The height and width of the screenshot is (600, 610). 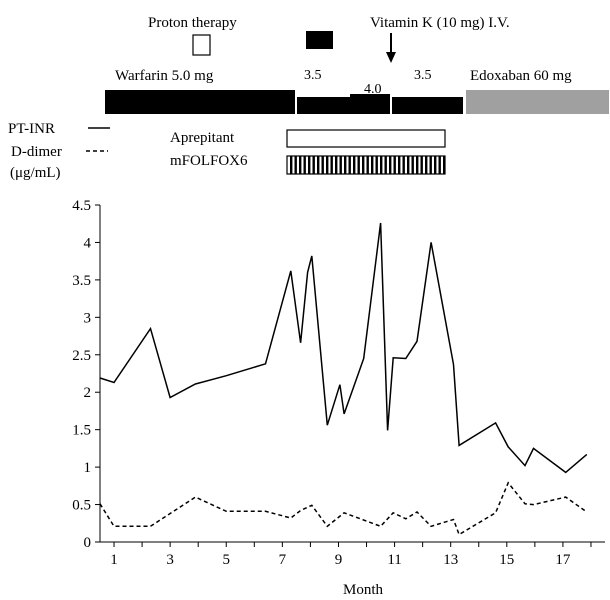 What do you see at coordinates (31, 129) in the screenshot?
I see `legend-pt-inr-label: PT-INR` at bounding box center [31, 129].